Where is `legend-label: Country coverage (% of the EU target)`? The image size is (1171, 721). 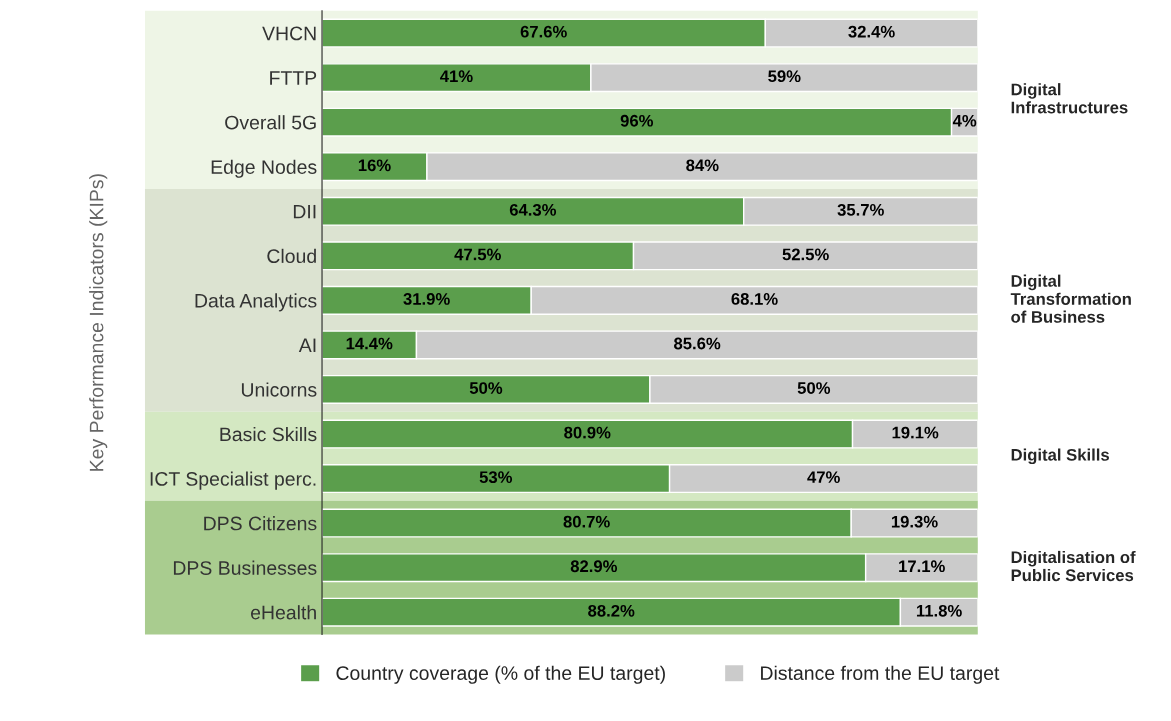
legend-label: Country coverage (% of the EU target) is located at coordinates (500, 674).